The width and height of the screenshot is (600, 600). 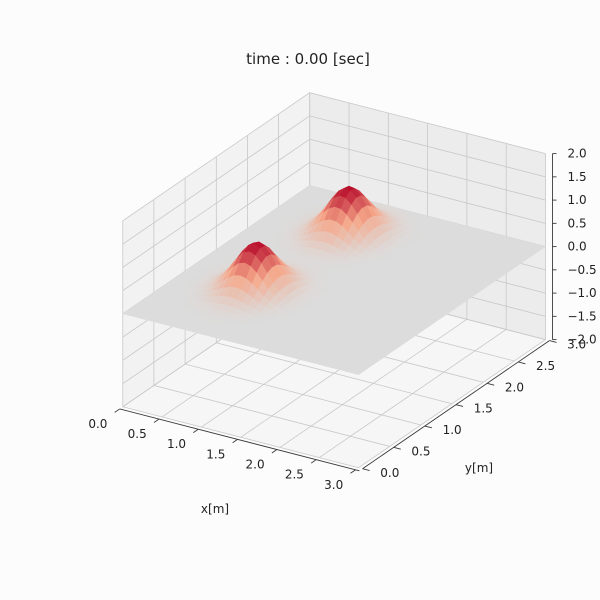 What do you see at coordinates (333, 485) in the screenshot?
I see `x-tick-label: 3.0` at bounding box center [333, 485].